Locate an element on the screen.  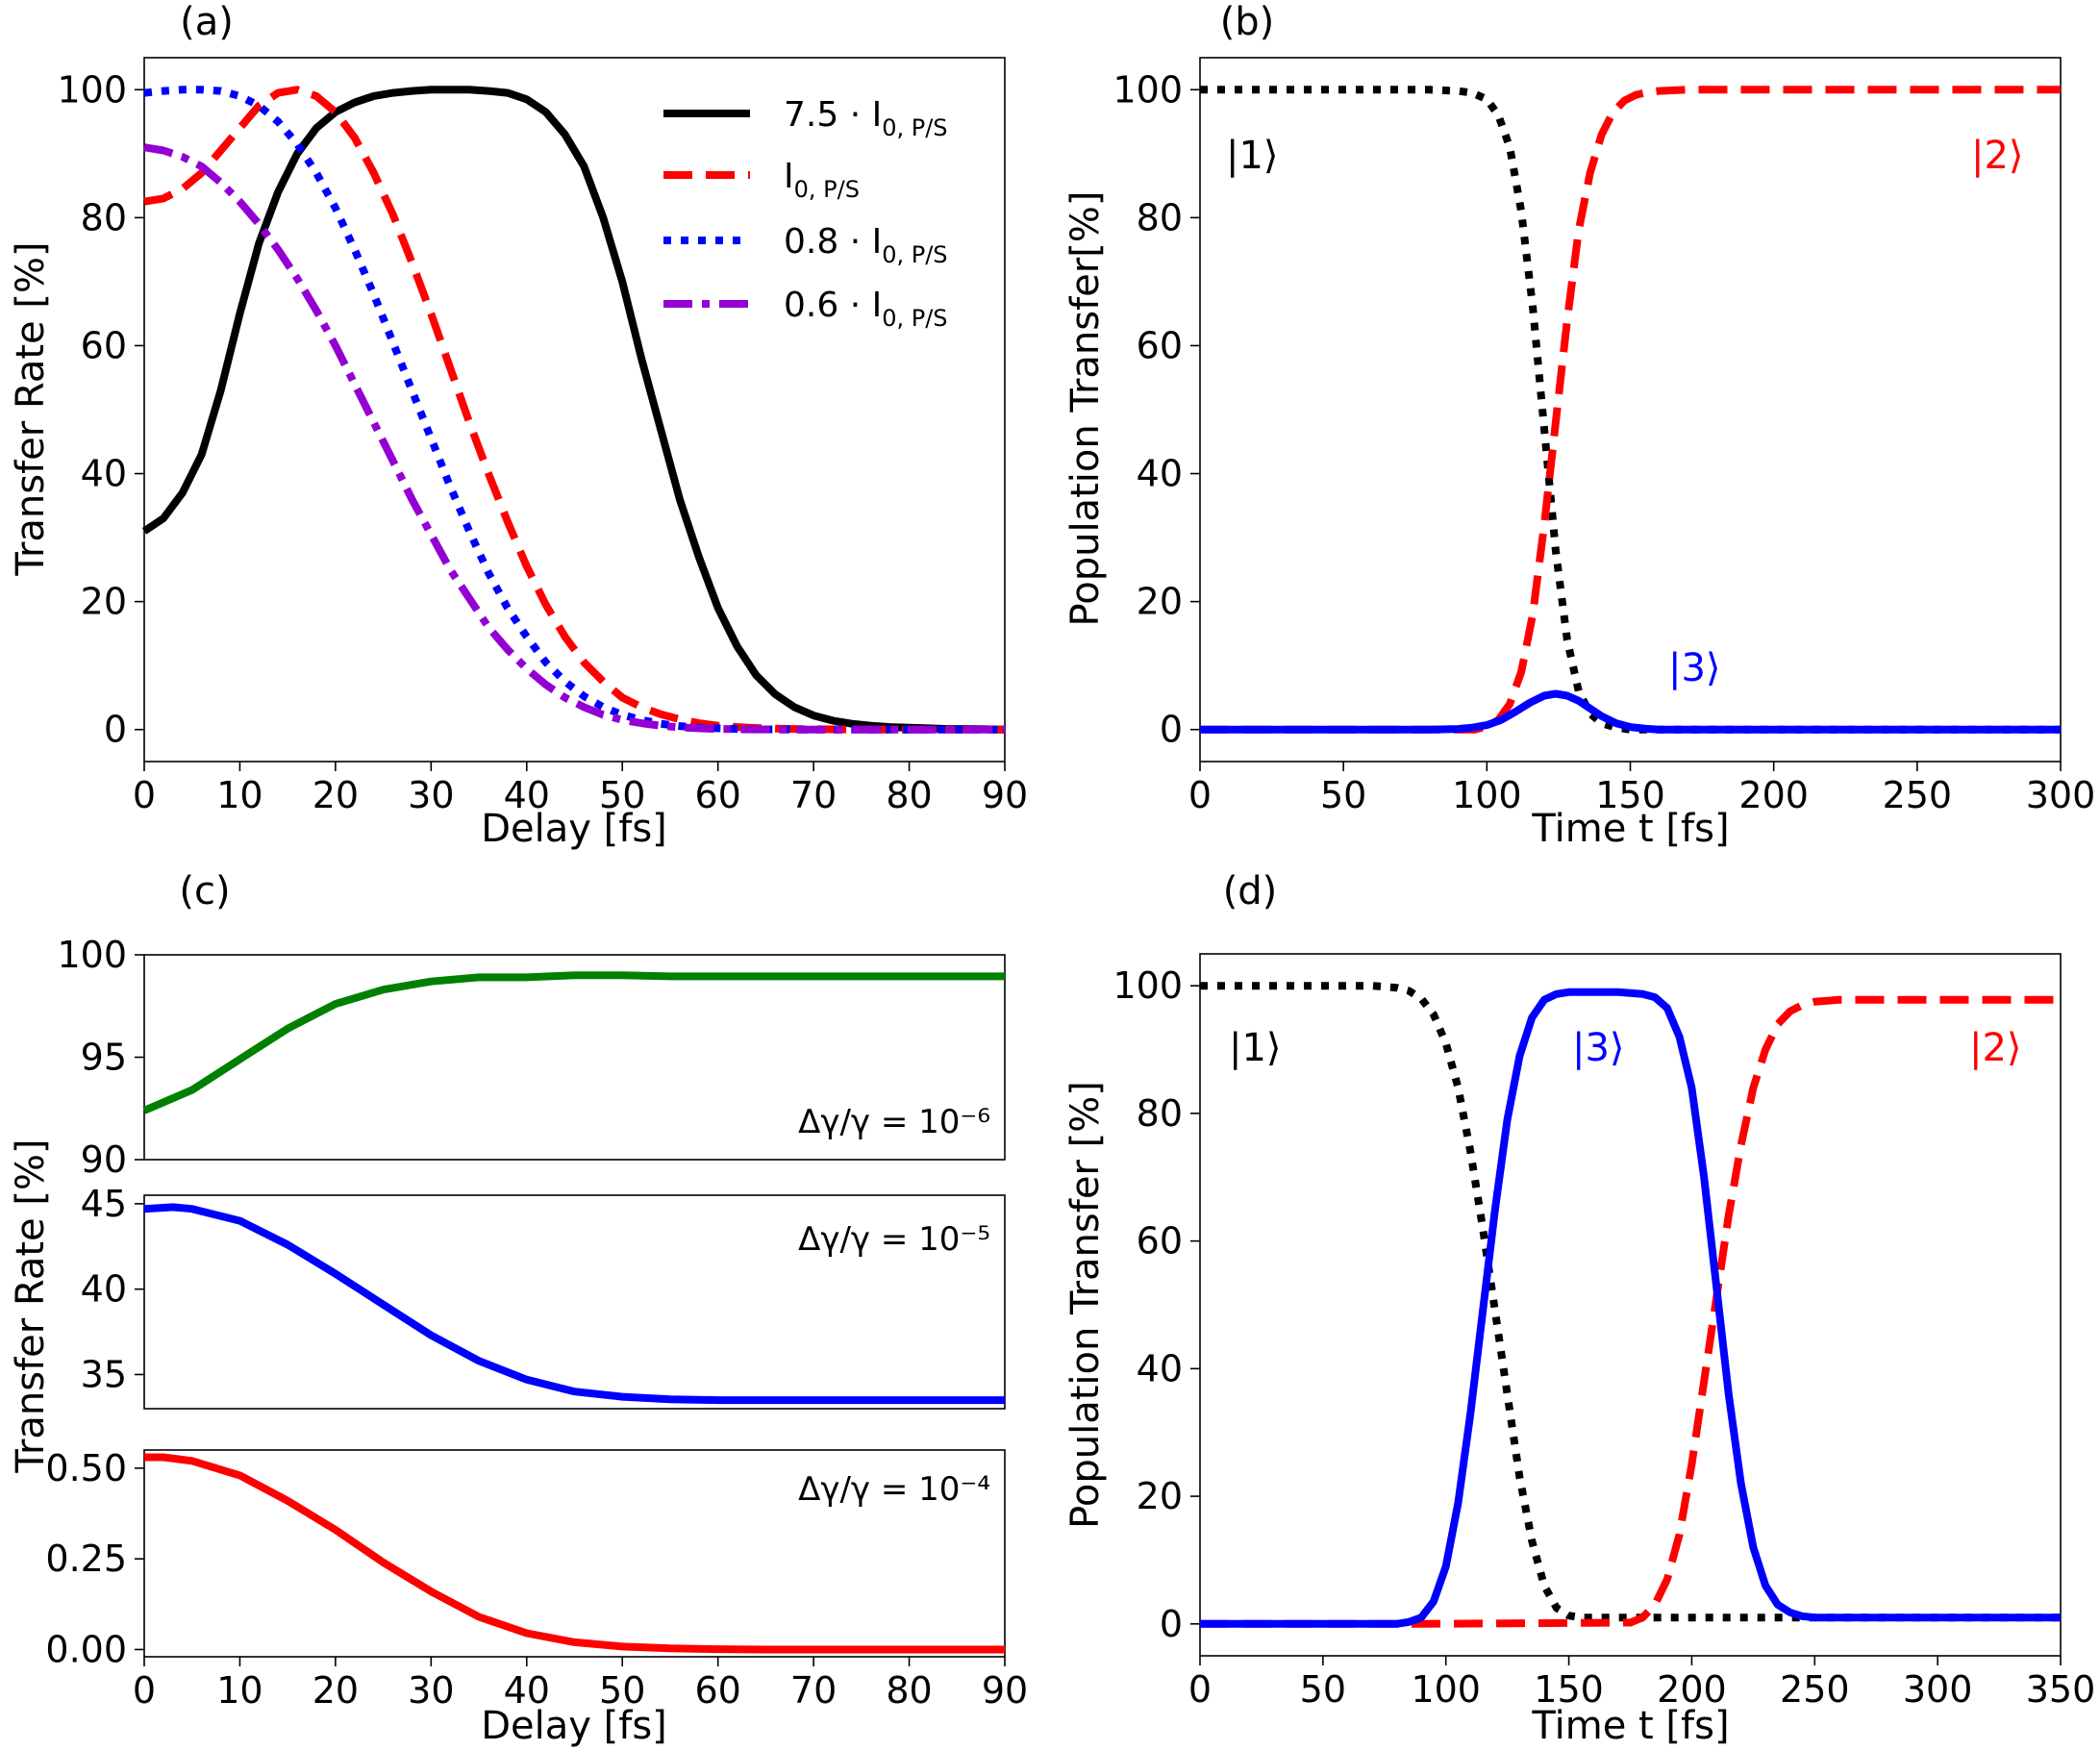
x-tick-label-a-9: 90 is located at coordinates (1005, 795).